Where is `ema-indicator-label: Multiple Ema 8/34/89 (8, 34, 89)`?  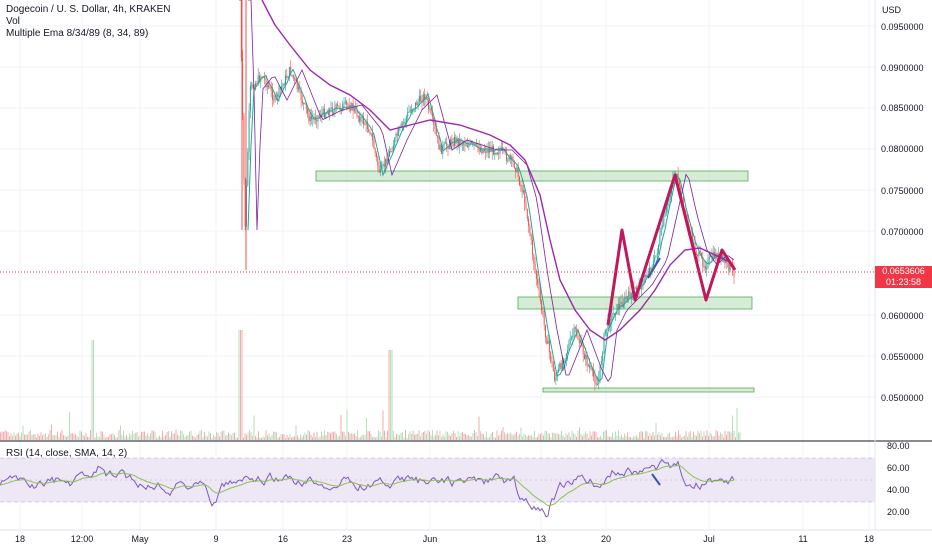
ema-indicator-label: Multiple Ema 8/34/89 (8, 34, 89) is located at coordinates (77, 33).